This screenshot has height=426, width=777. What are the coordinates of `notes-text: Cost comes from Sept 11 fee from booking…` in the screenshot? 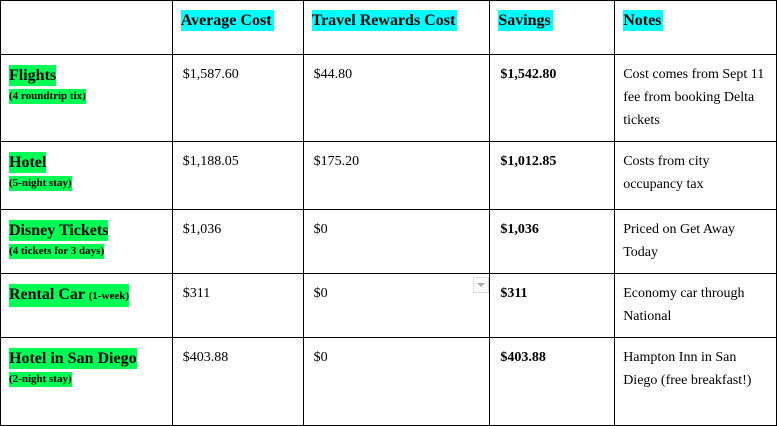 It's located at (694, 97).